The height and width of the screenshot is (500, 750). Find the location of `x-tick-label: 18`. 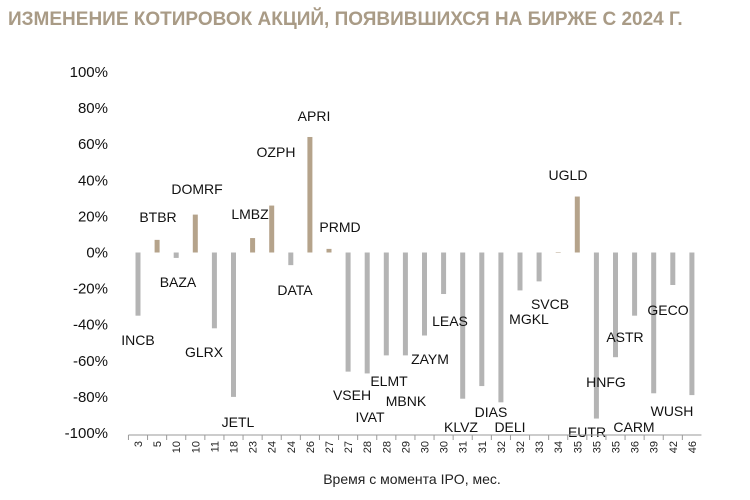

x-tick-label: 18 is located at coordinates (235, 447).